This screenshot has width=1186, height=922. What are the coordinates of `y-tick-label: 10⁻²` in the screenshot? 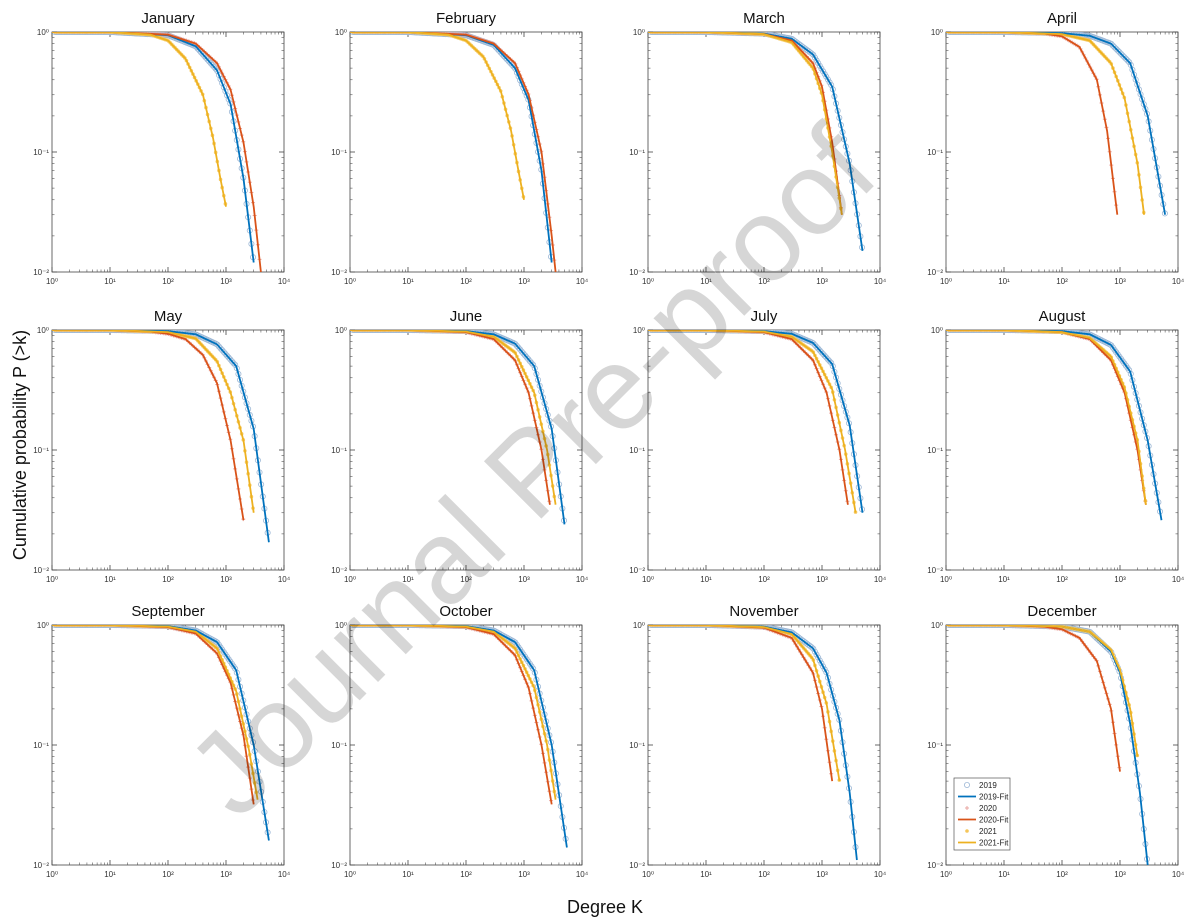 It's located at (339, 570).